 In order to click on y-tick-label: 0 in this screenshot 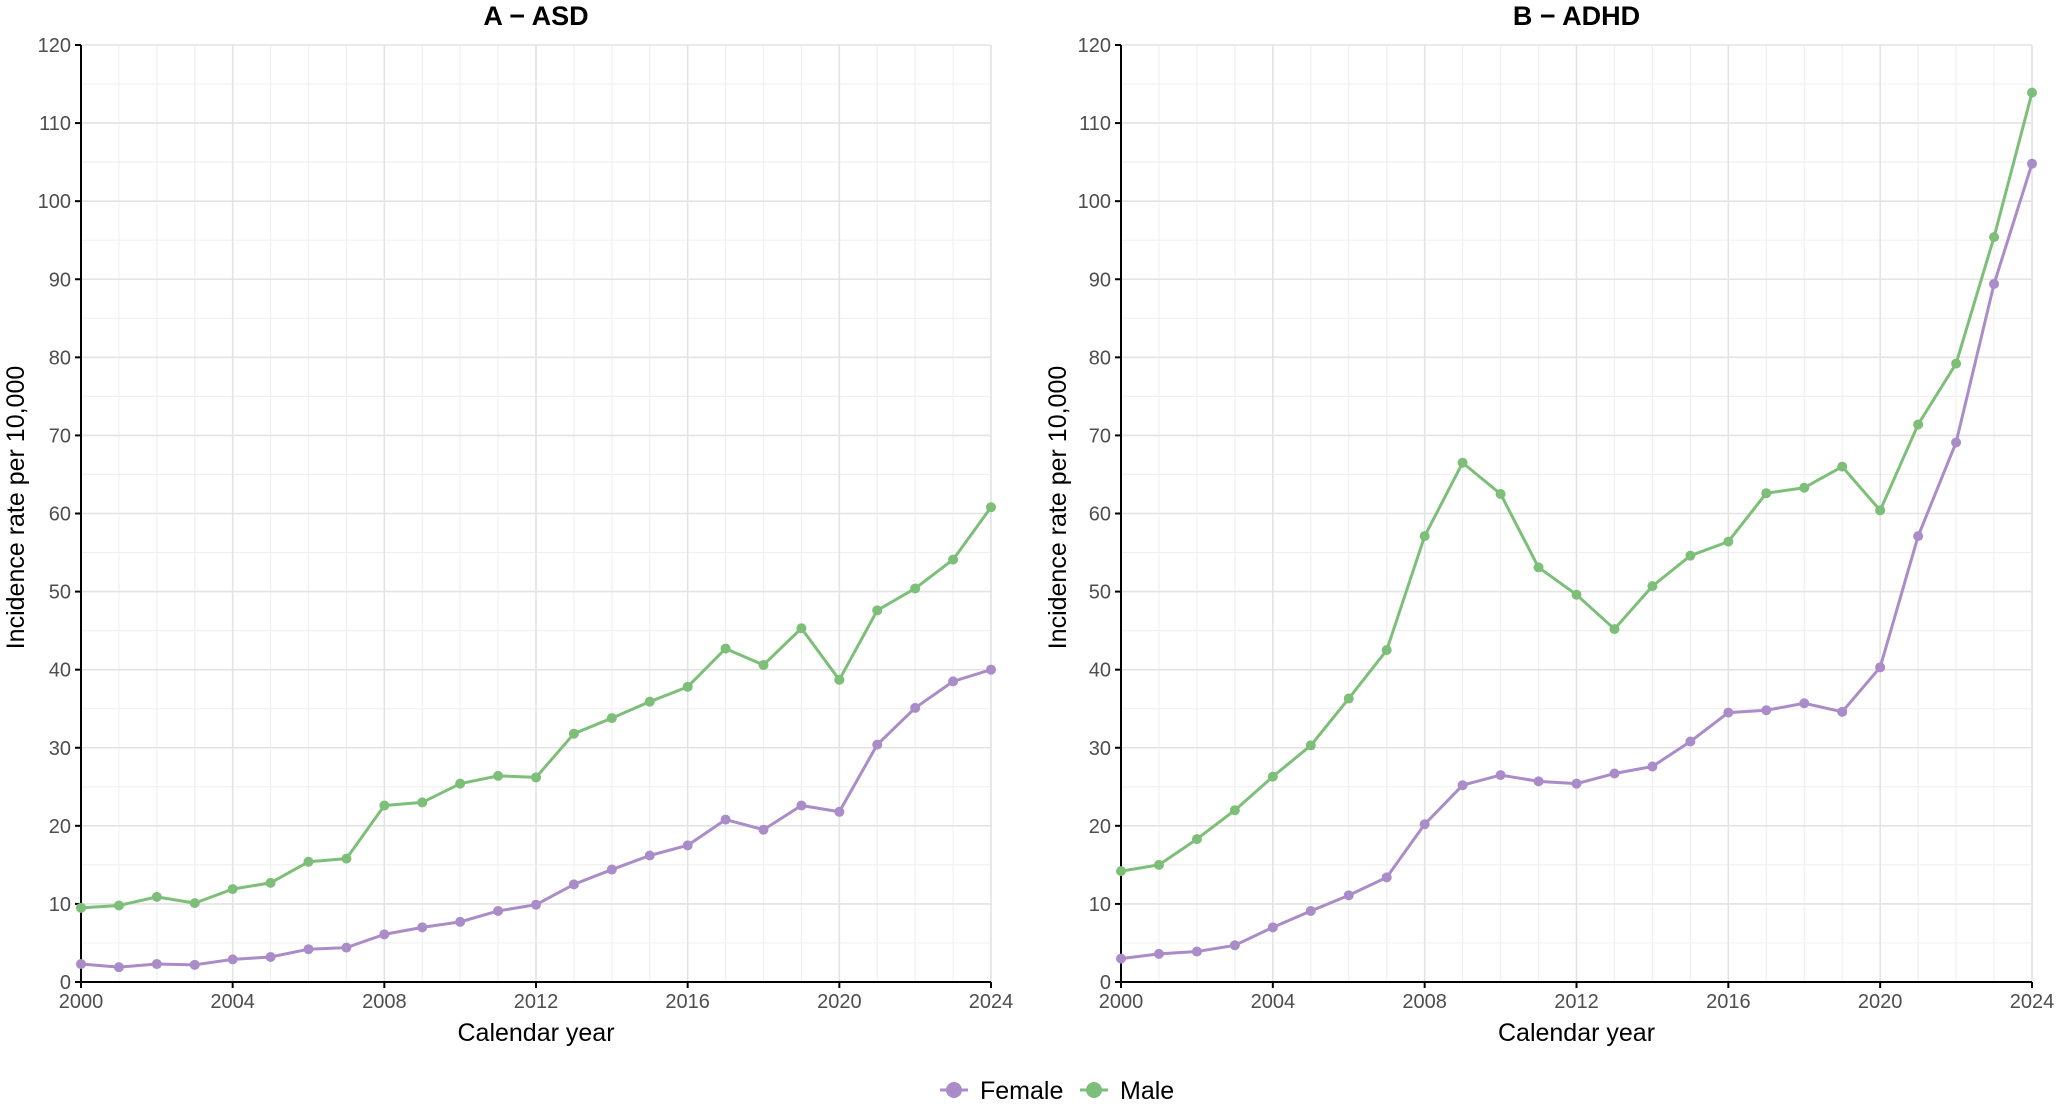, I will do `click(65, 983)`.